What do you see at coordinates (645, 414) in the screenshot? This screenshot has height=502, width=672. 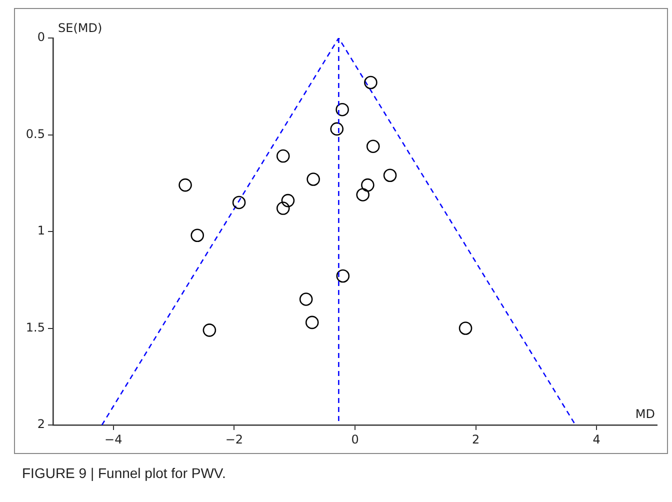 I see `x-axis-title: MD` at bounding box center [645, 414].